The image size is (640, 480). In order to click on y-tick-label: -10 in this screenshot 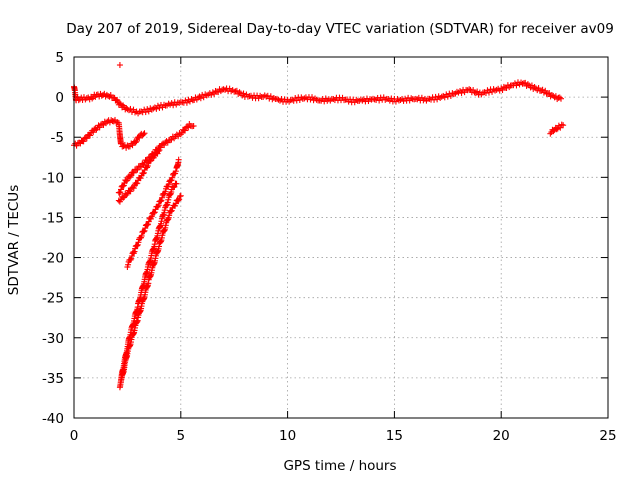, I will do `click(53, 178)`.